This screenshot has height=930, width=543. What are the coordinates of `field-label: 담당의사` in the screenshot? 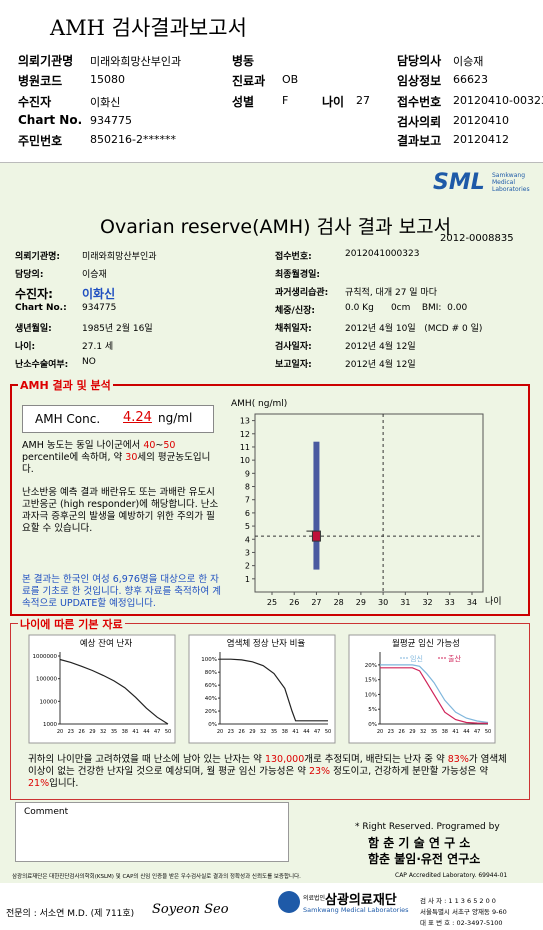 It's located at (419, 61).